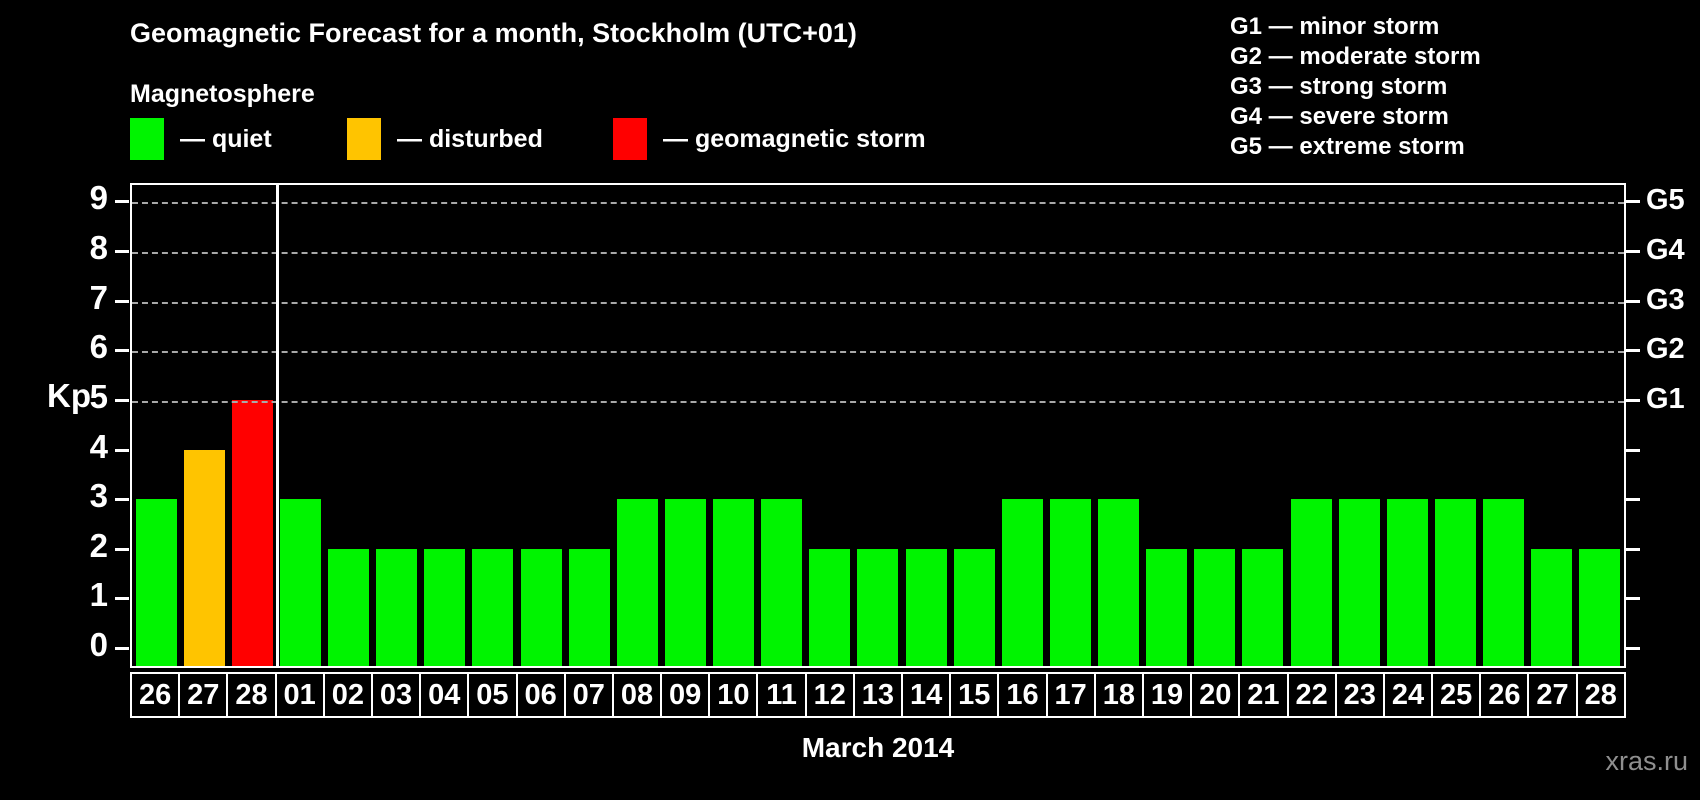 The image size is (1700, 800). I want to click on x-tick-cell-day-08: 08, so click(637, 695).